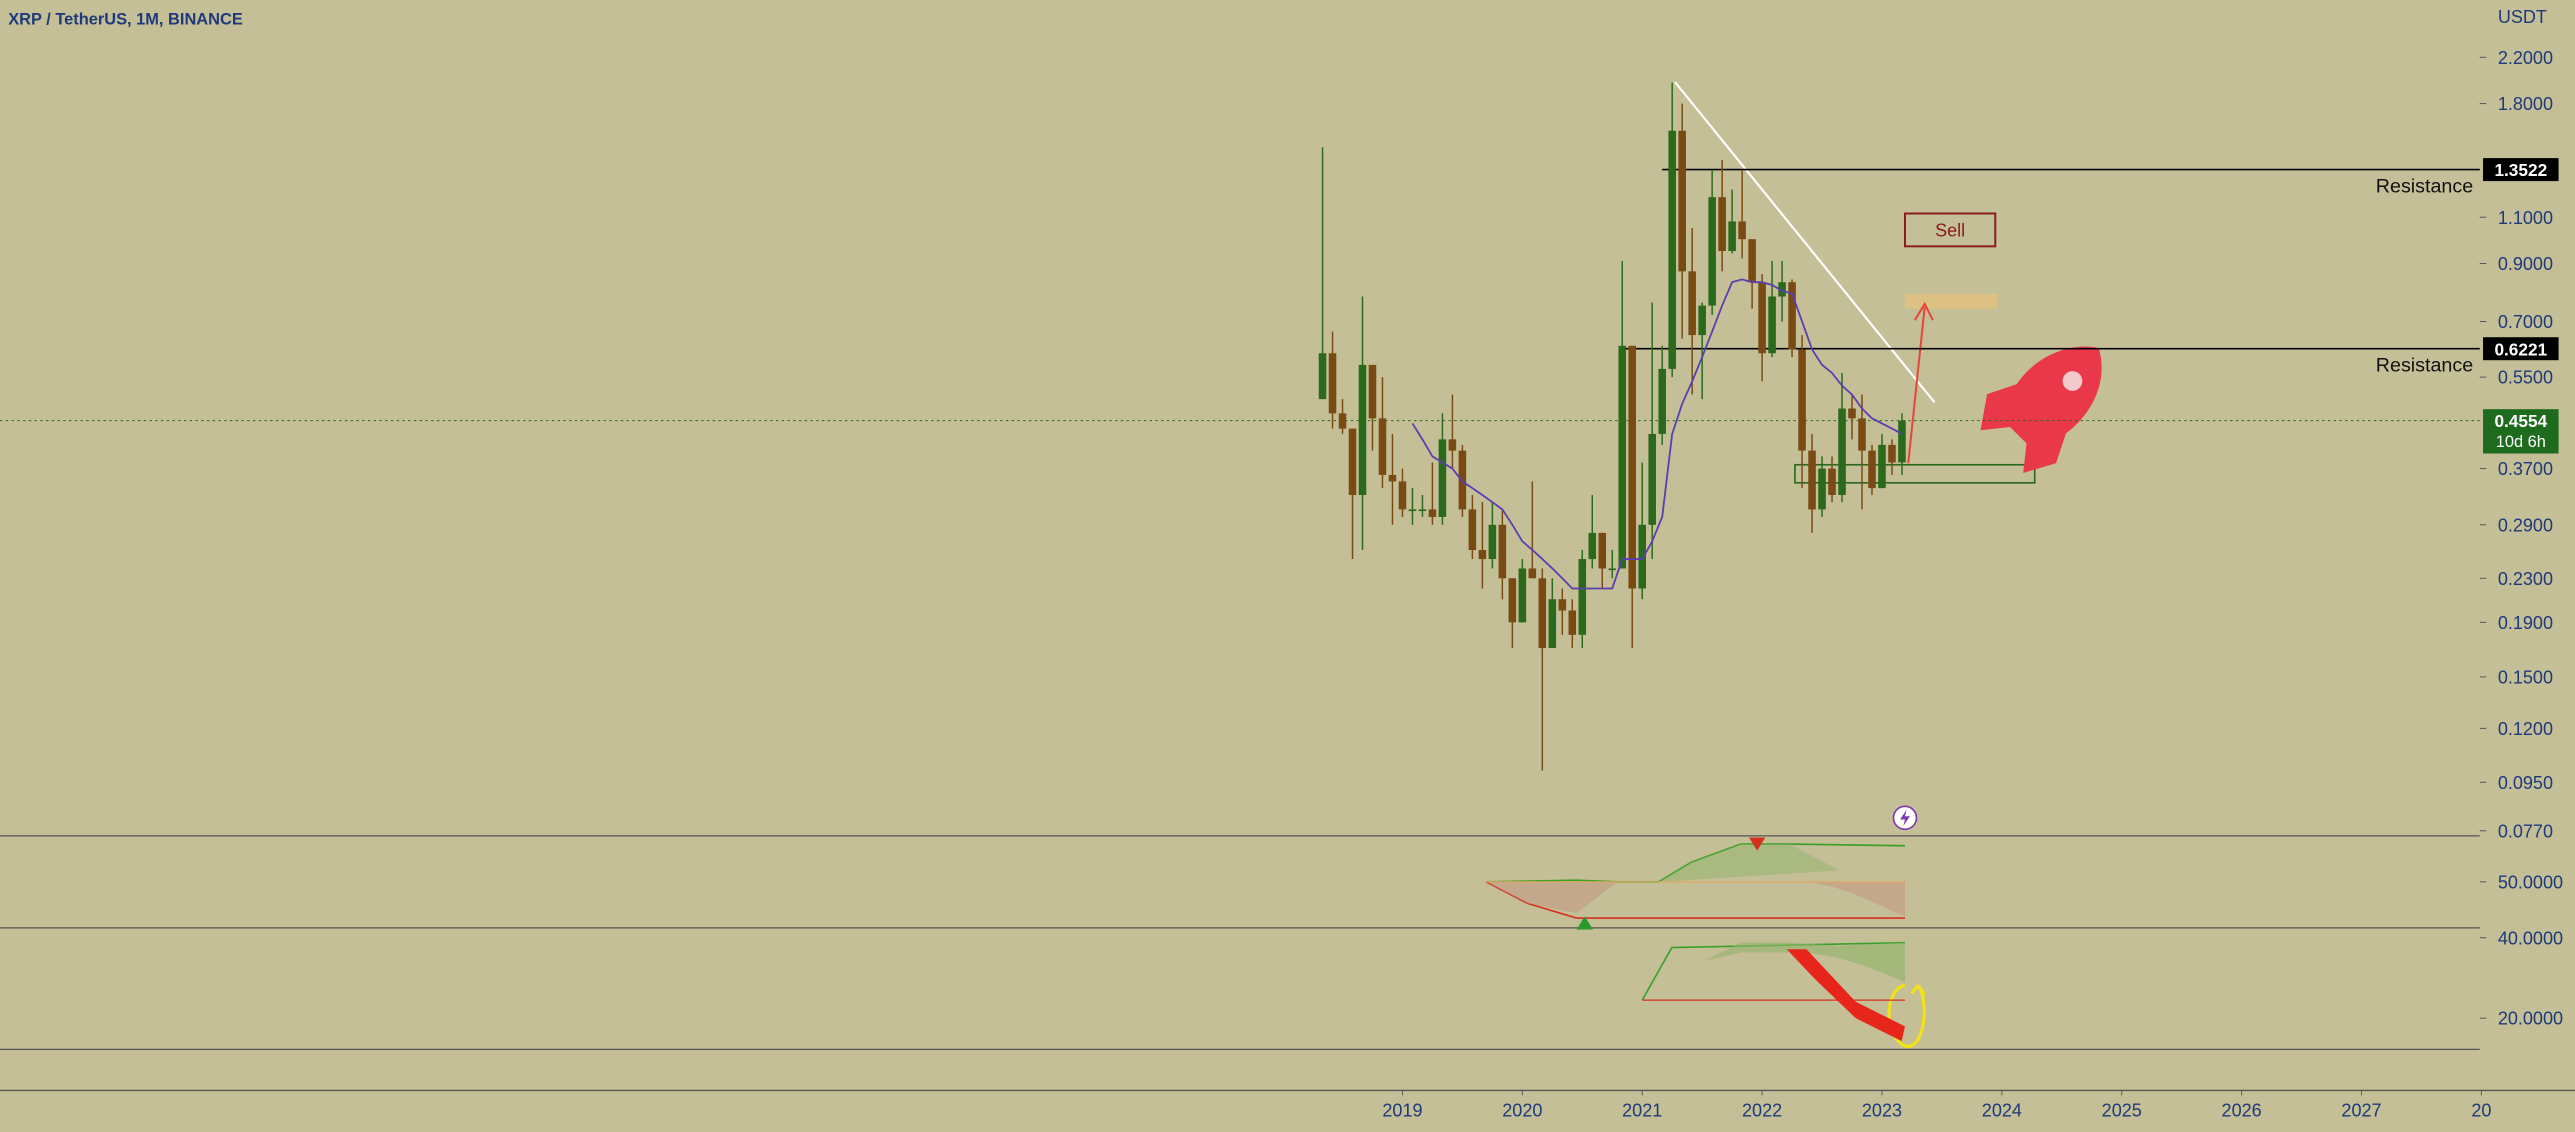 The image size is (2575, 1132). Describe the element at coordinates (2525, 264) in the screenshot. I see `y-tick-label: 0.9000` at that location.